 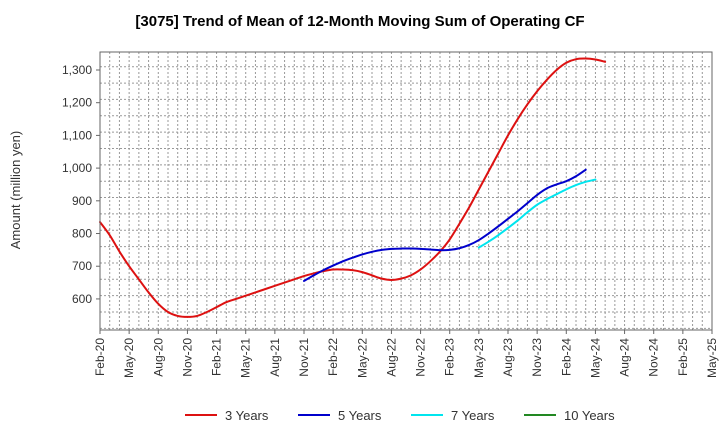 I want to click on legend-label-7-years: 7 Years, so click(x=473, y=415).